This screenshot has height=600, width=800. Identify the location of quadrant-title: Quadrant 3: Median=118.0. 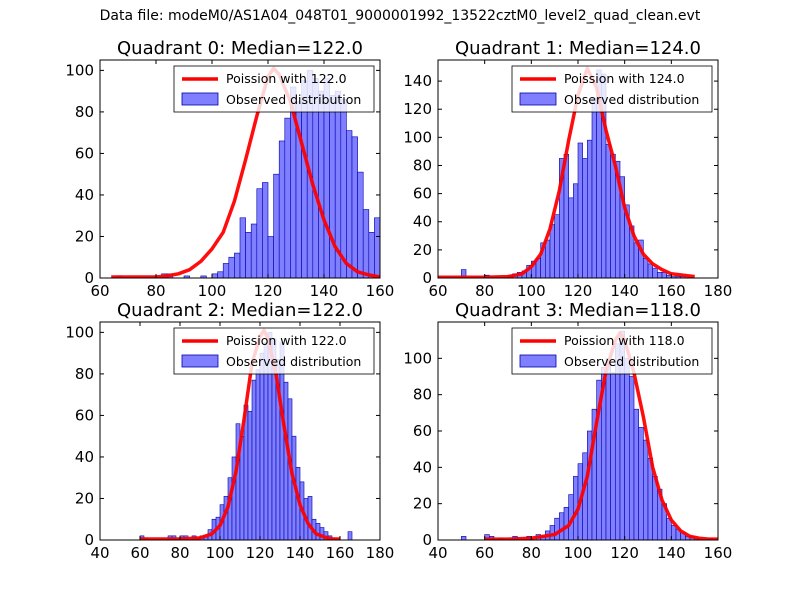
(578, 310).